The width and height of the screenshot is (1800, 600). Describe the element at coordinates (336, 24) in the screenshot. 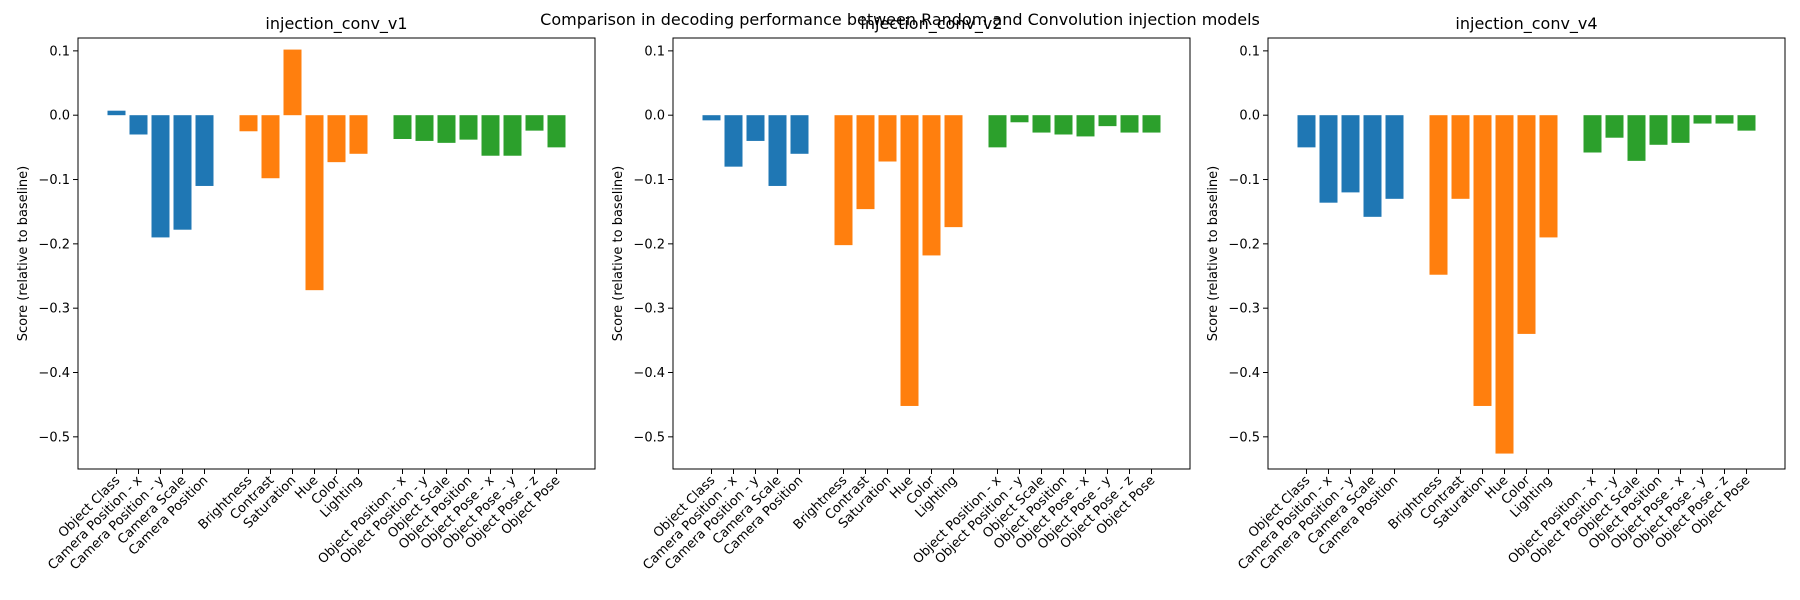

I see `panel-title: injection_conv_v1` at that location.